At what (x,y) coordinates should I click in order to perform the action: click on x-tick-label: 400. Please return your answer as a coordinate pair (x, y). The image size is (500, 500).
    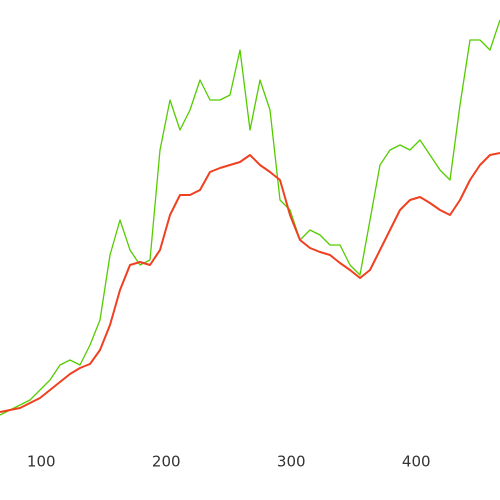
    Looking at the image, I should click on (416, 462).